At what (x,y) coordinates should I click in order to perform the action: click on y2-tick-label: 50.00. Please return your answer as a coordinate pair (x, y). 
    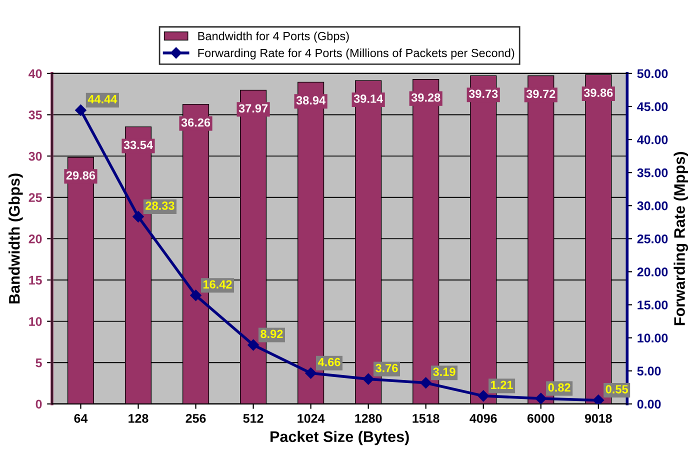
    Looking at the image, I should click on (652, 73).